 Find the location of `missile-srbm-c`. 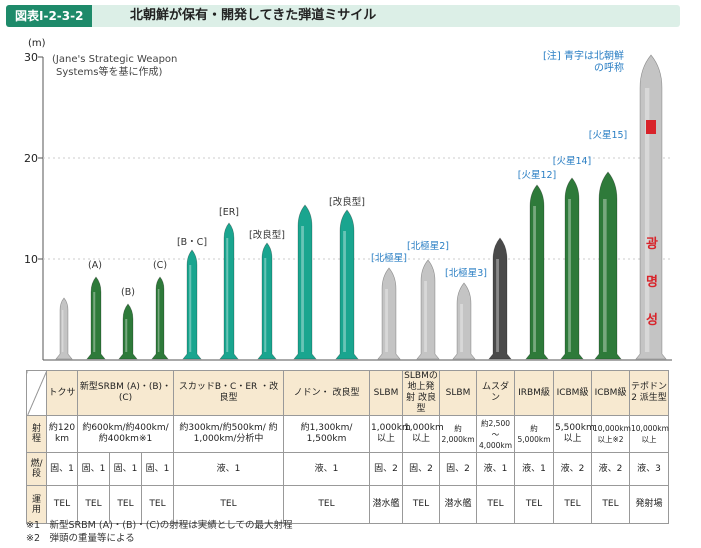

missile-srbm-c is located at coordinates (160, 318).